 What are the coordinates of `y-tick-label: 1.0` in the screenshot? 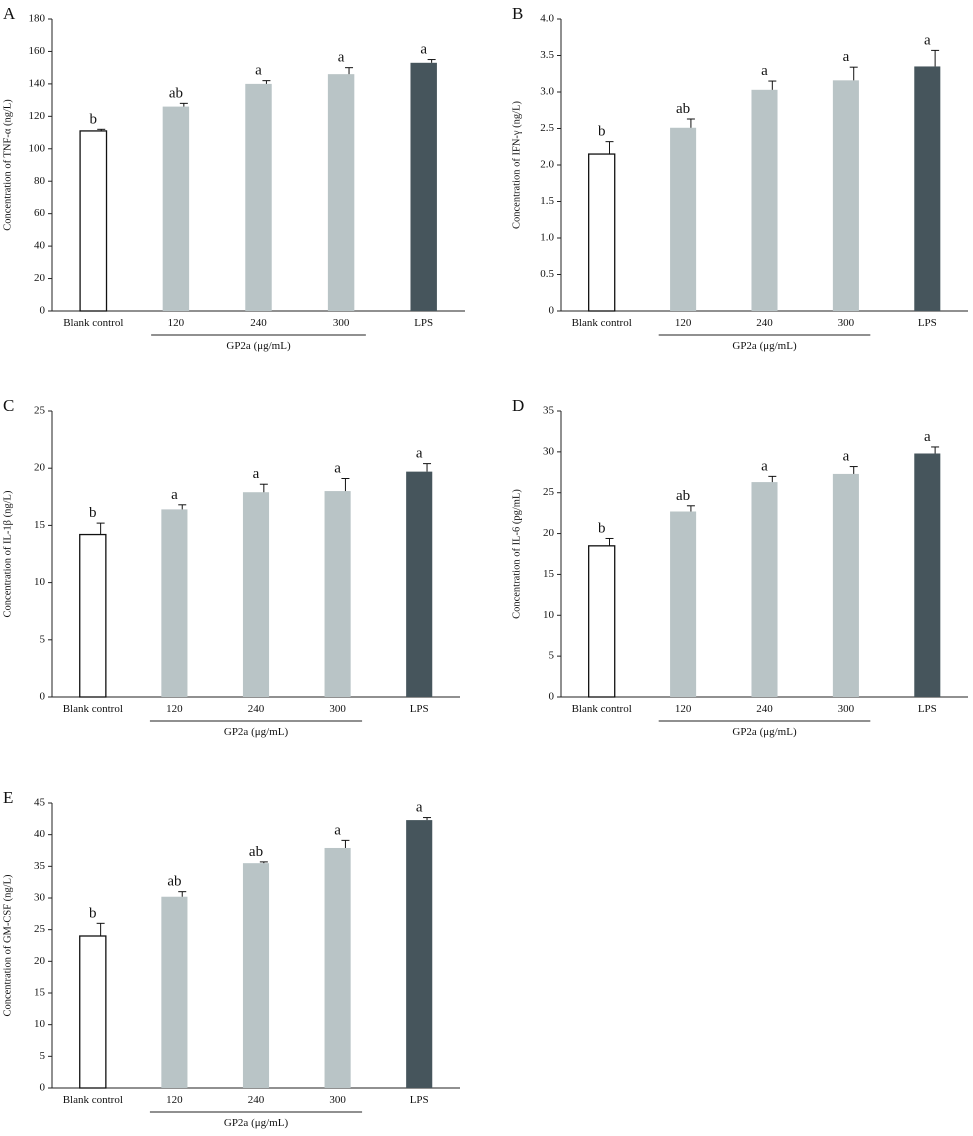 It's located at (547, 238).